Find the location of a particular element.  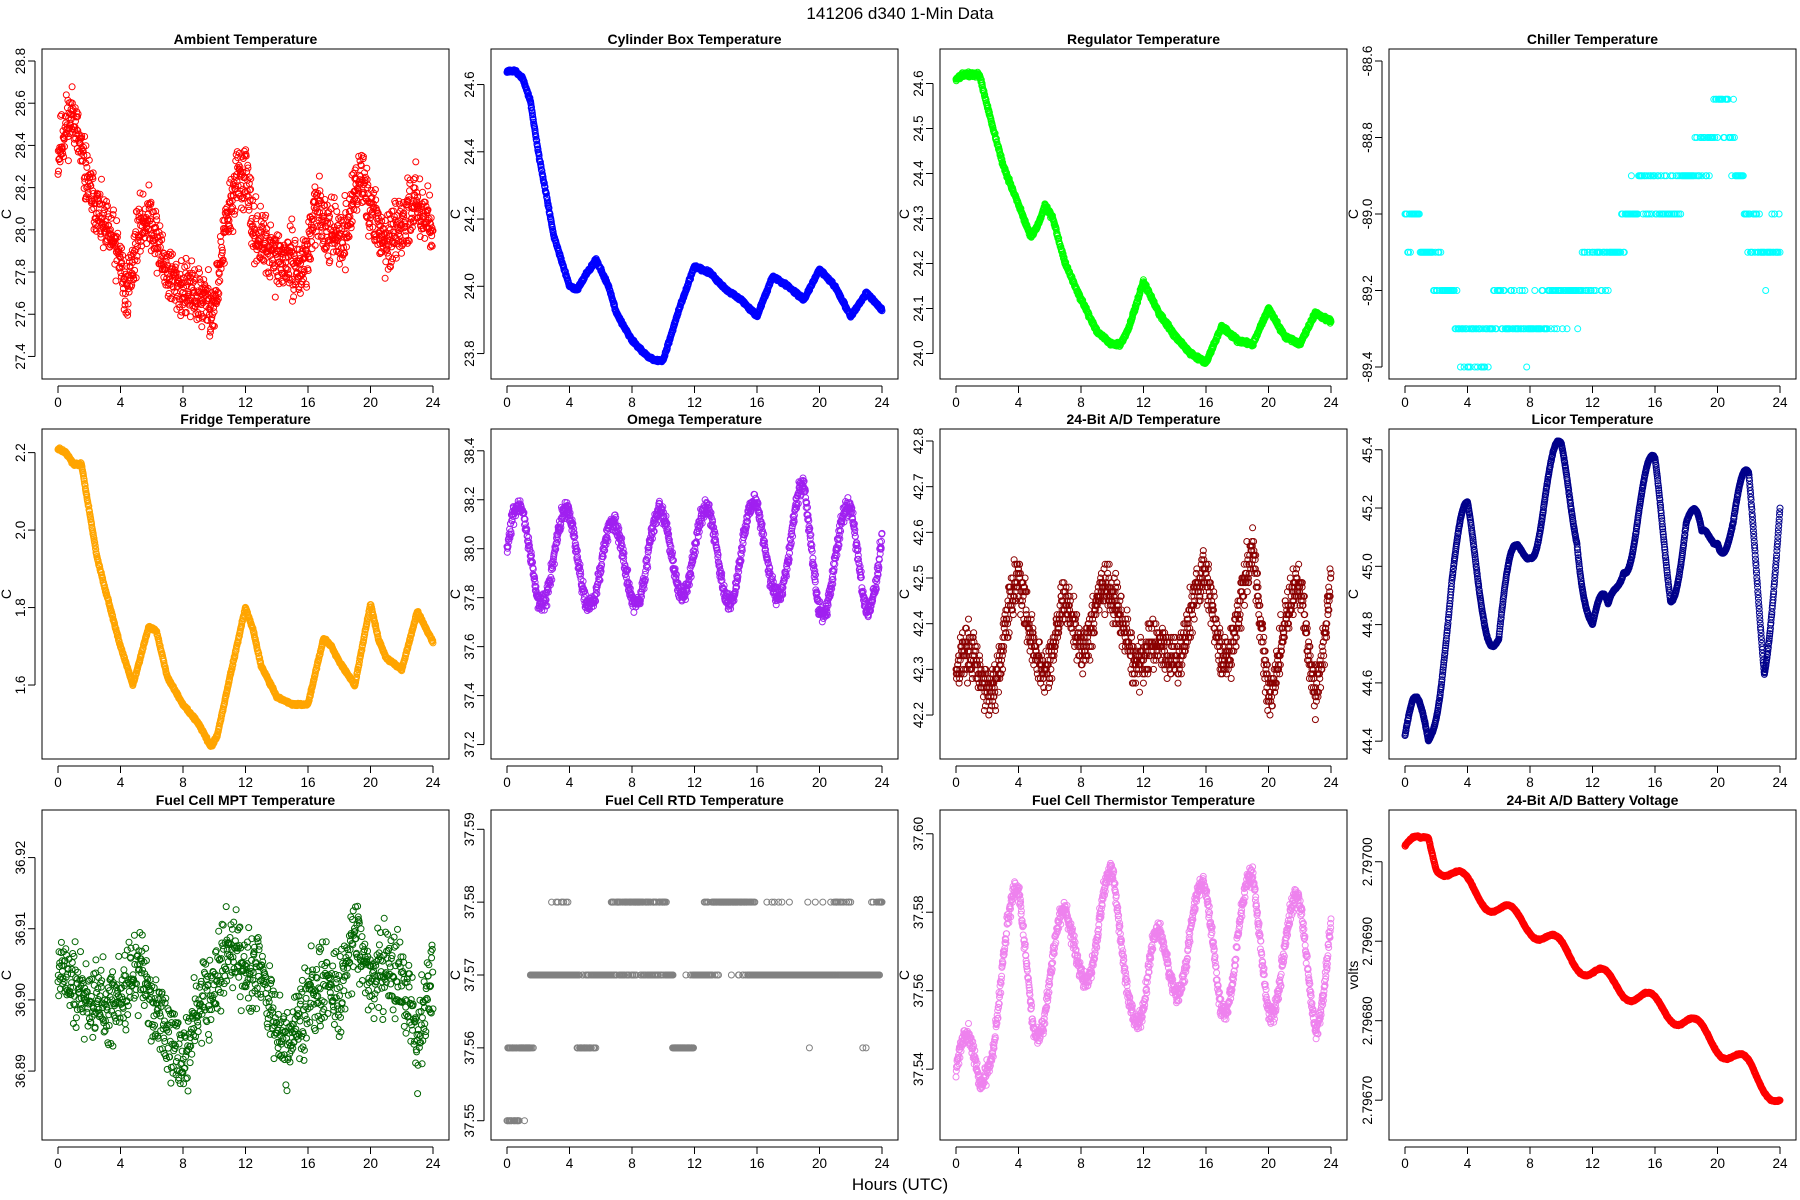

x-axis: 0 4 8 12 16 20 24 is located at coordinates (247, 397).